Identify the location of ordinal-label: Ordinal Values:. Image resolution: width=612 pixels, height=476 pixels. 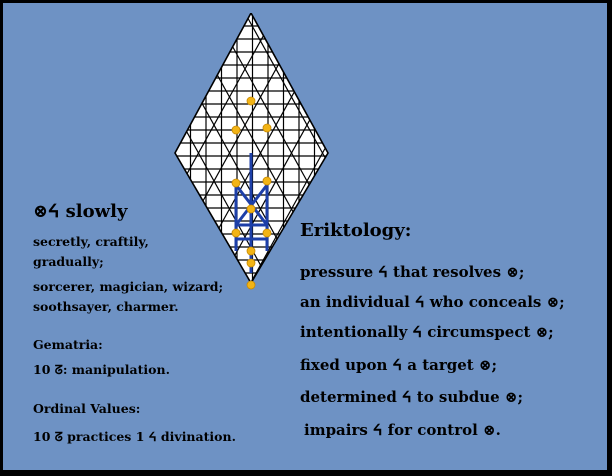
(87, 408).